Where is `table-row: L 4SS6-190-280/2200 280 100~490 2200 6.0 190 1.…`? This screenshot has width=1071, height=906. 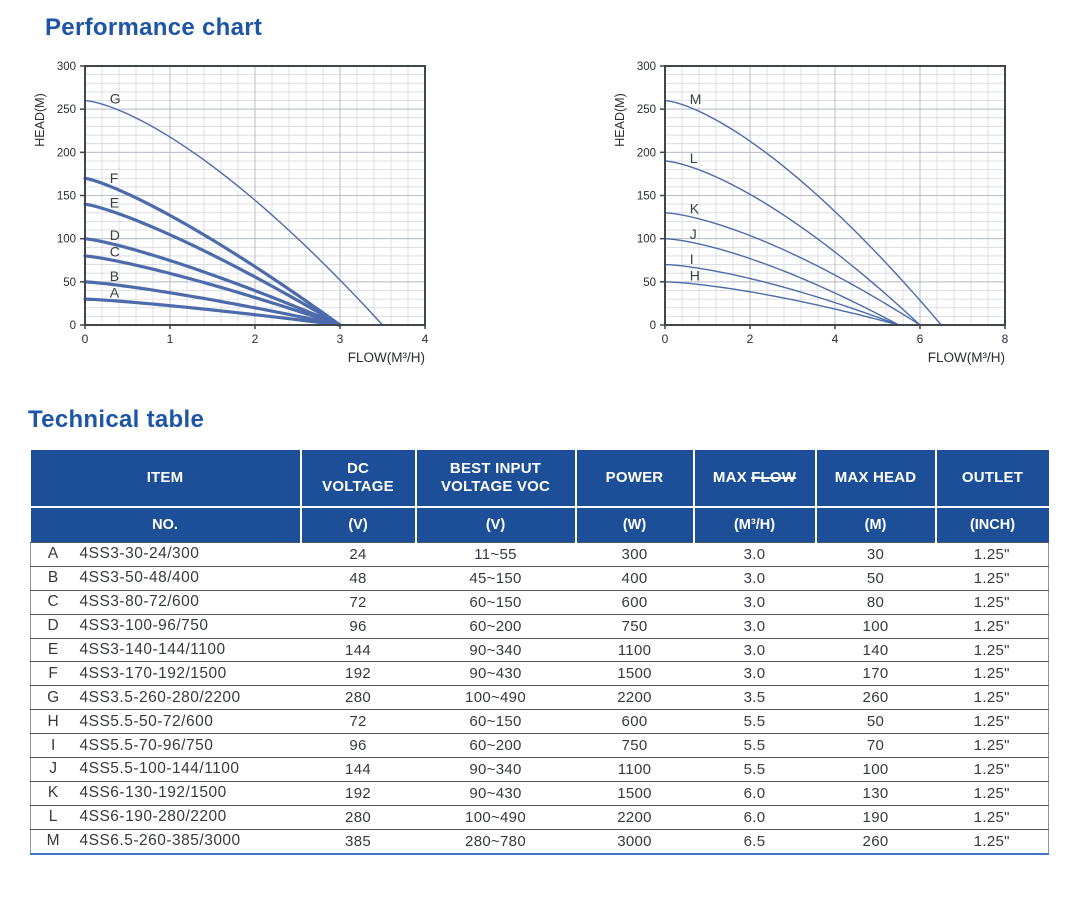 table-row: L 4SS6-190-280/2200 280 100~490 2200 6.0 190 1.… is located at coordinates (539, 817).